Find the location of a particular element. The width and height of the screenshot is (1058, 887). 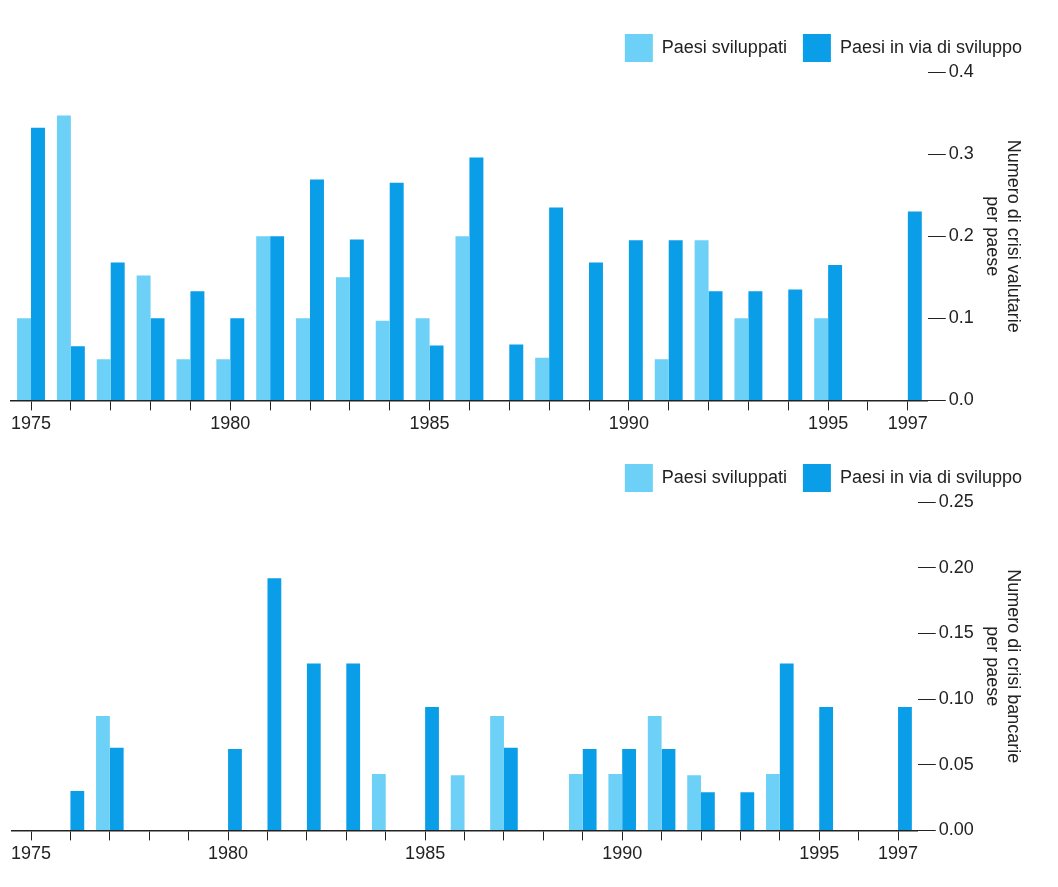

y-tick-label: 0.25 is located at coordinates (956, 500).